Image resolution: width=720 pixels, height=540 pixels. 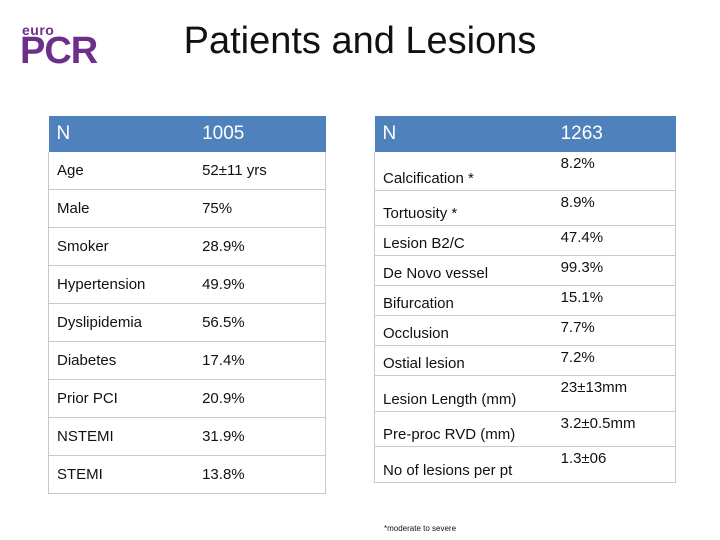 What do you see at coordinates (121, 360) in the screenshot?
I see `row-label: Diabetes` at bounding box center [121, 360].